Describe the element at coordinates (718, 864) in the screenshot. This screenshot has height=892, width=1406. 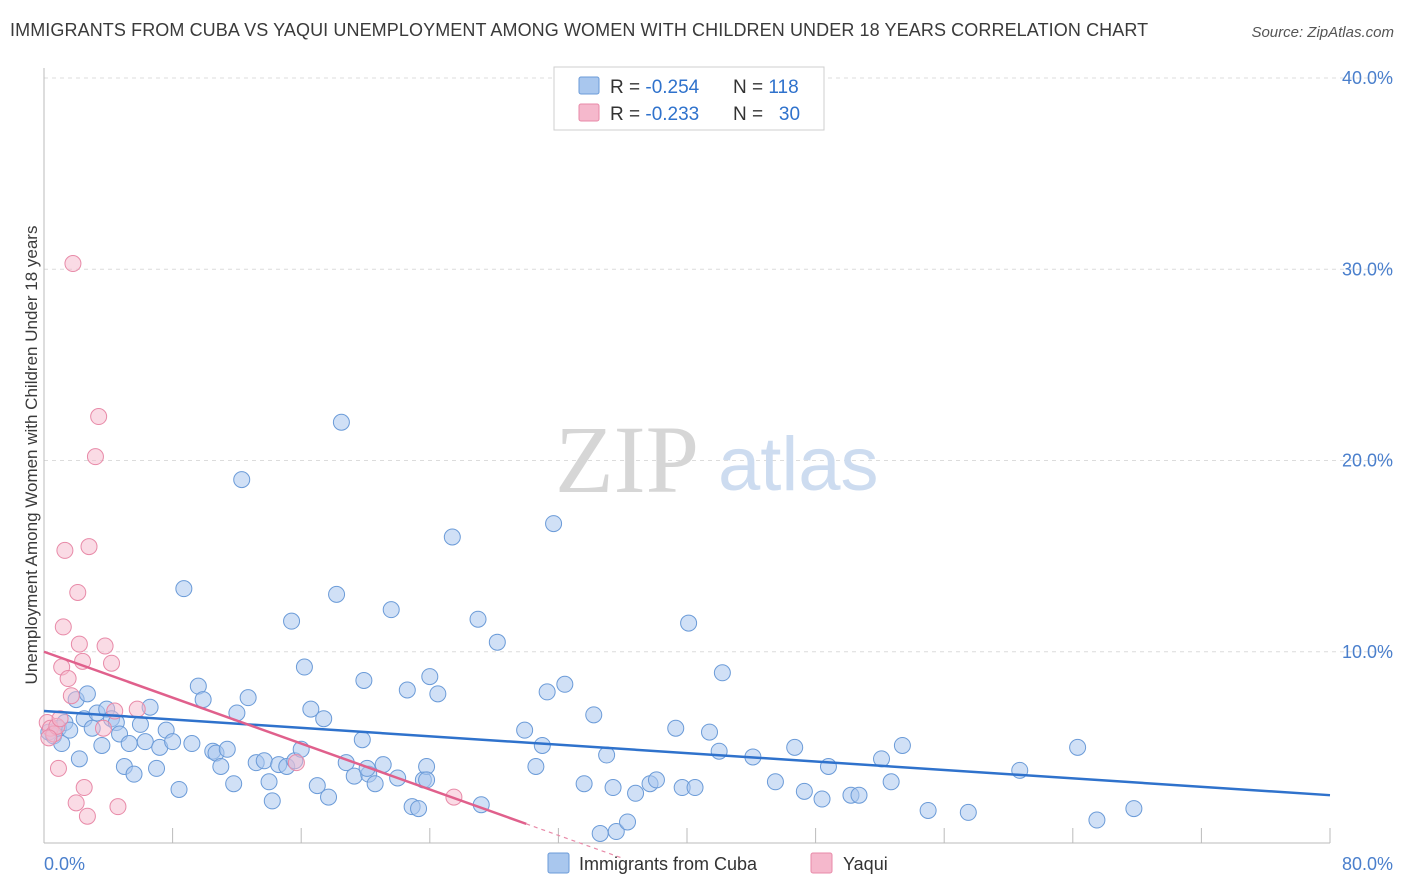
I see `x-tick-labels: 0.0% 80.0%` at that location.